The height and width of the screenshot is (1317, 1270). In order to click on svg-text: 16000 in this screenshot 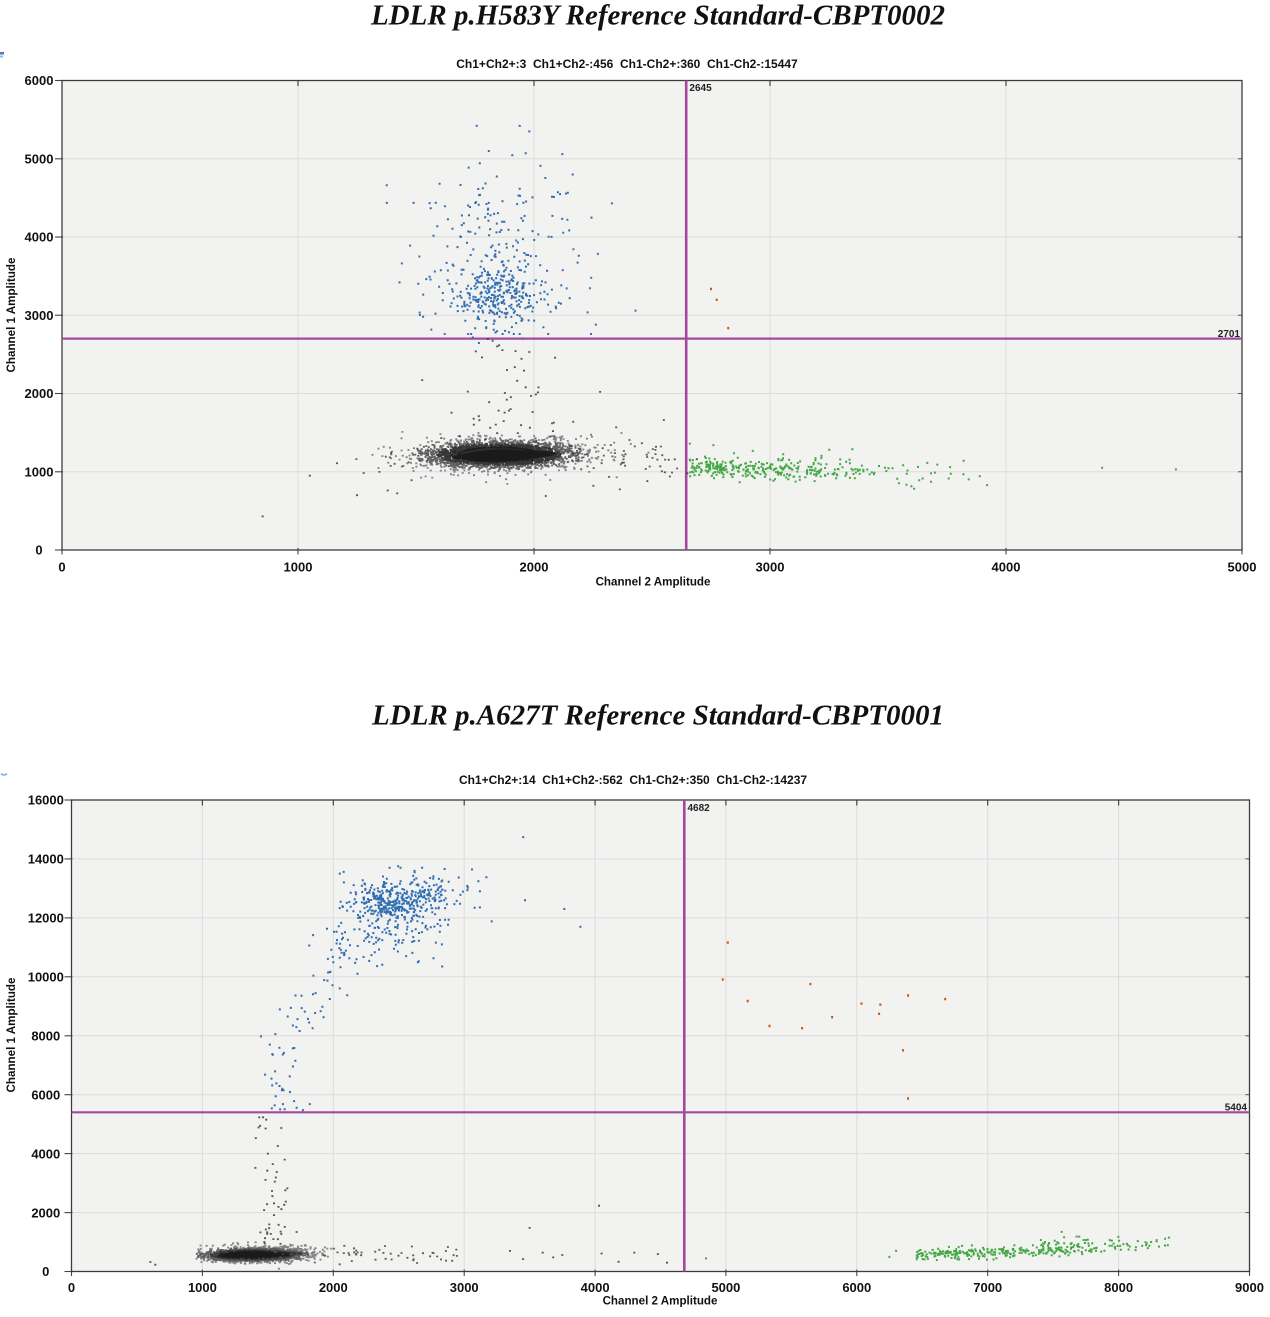, I will do `click(46, 800)`.